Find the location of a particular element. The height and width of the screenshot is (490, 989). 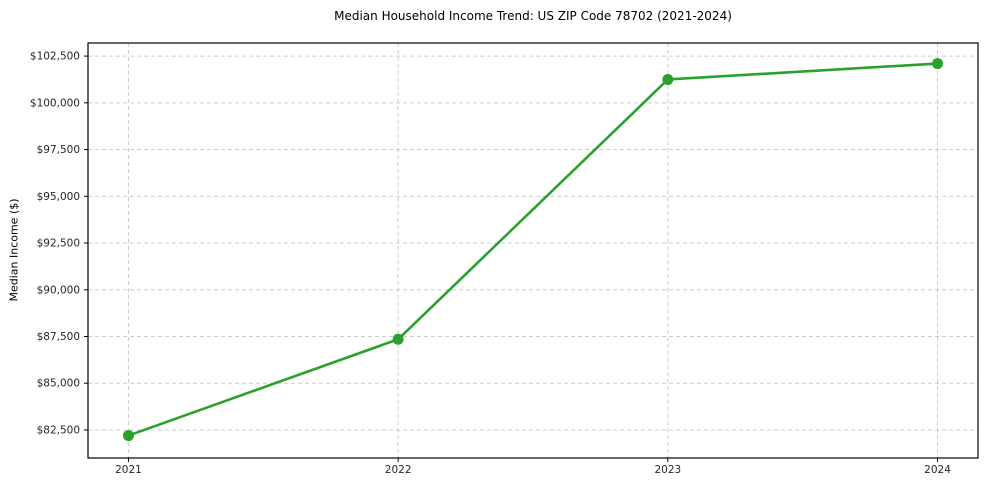

data-point-2023 is located at coordinates (668, 79).